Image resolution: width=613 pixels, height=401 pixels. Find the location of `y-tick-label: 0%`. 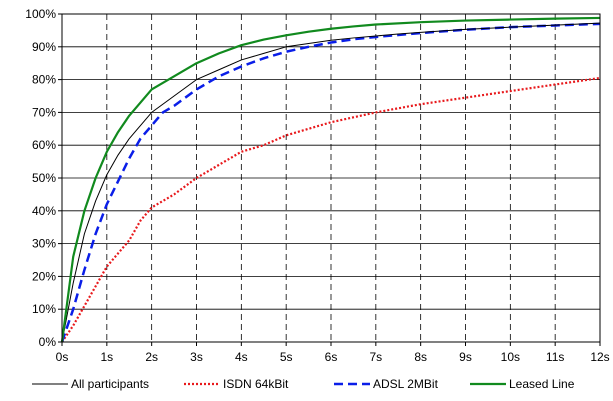

y-tick-label: 0% is located at coordinates (48, 342).